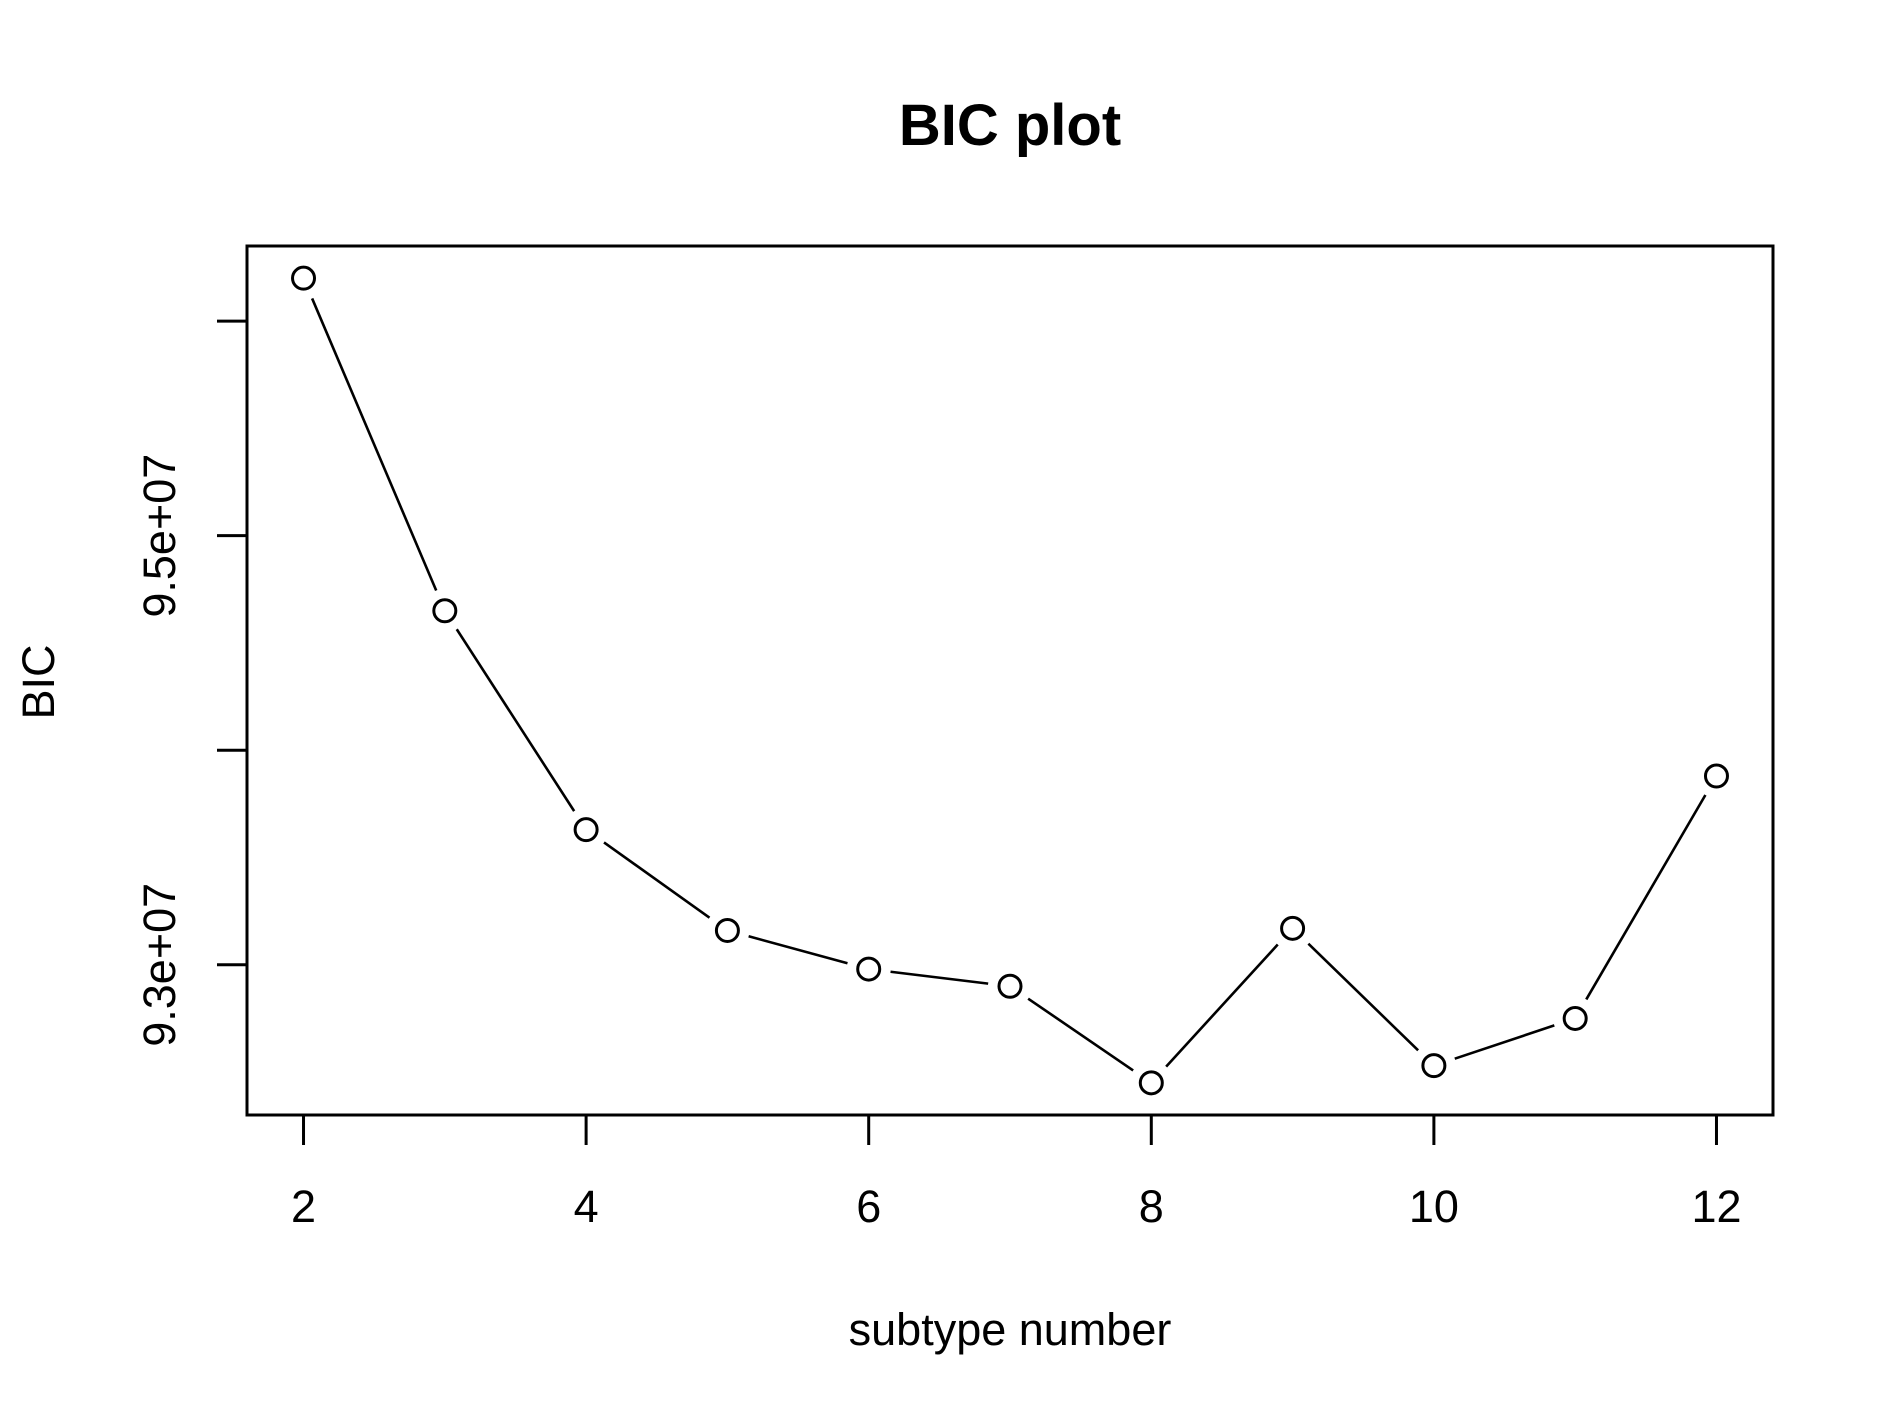  Describe the element at coordinates (586, 1206) in the screenshot. I see `x-tick-label: 4` at that location.